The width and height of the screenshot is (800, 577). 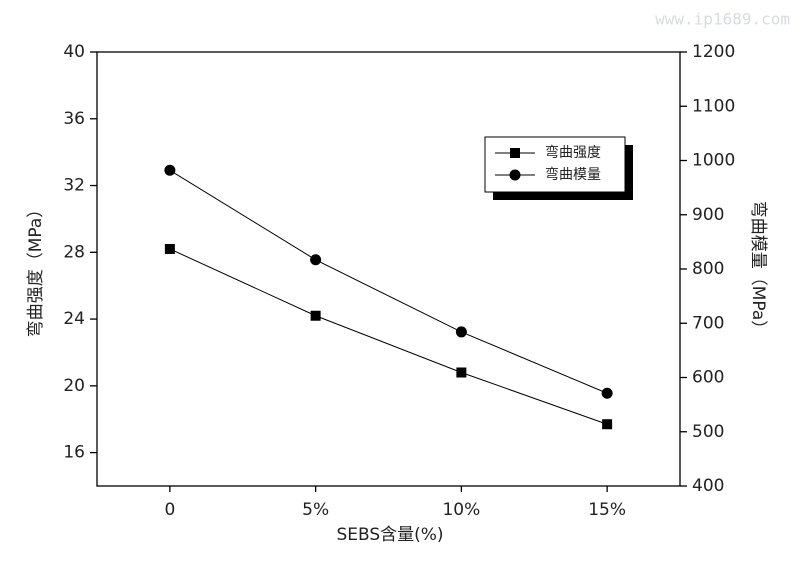 I want to click on legend-label: 弯曲模量, so click(x=573, y=174).